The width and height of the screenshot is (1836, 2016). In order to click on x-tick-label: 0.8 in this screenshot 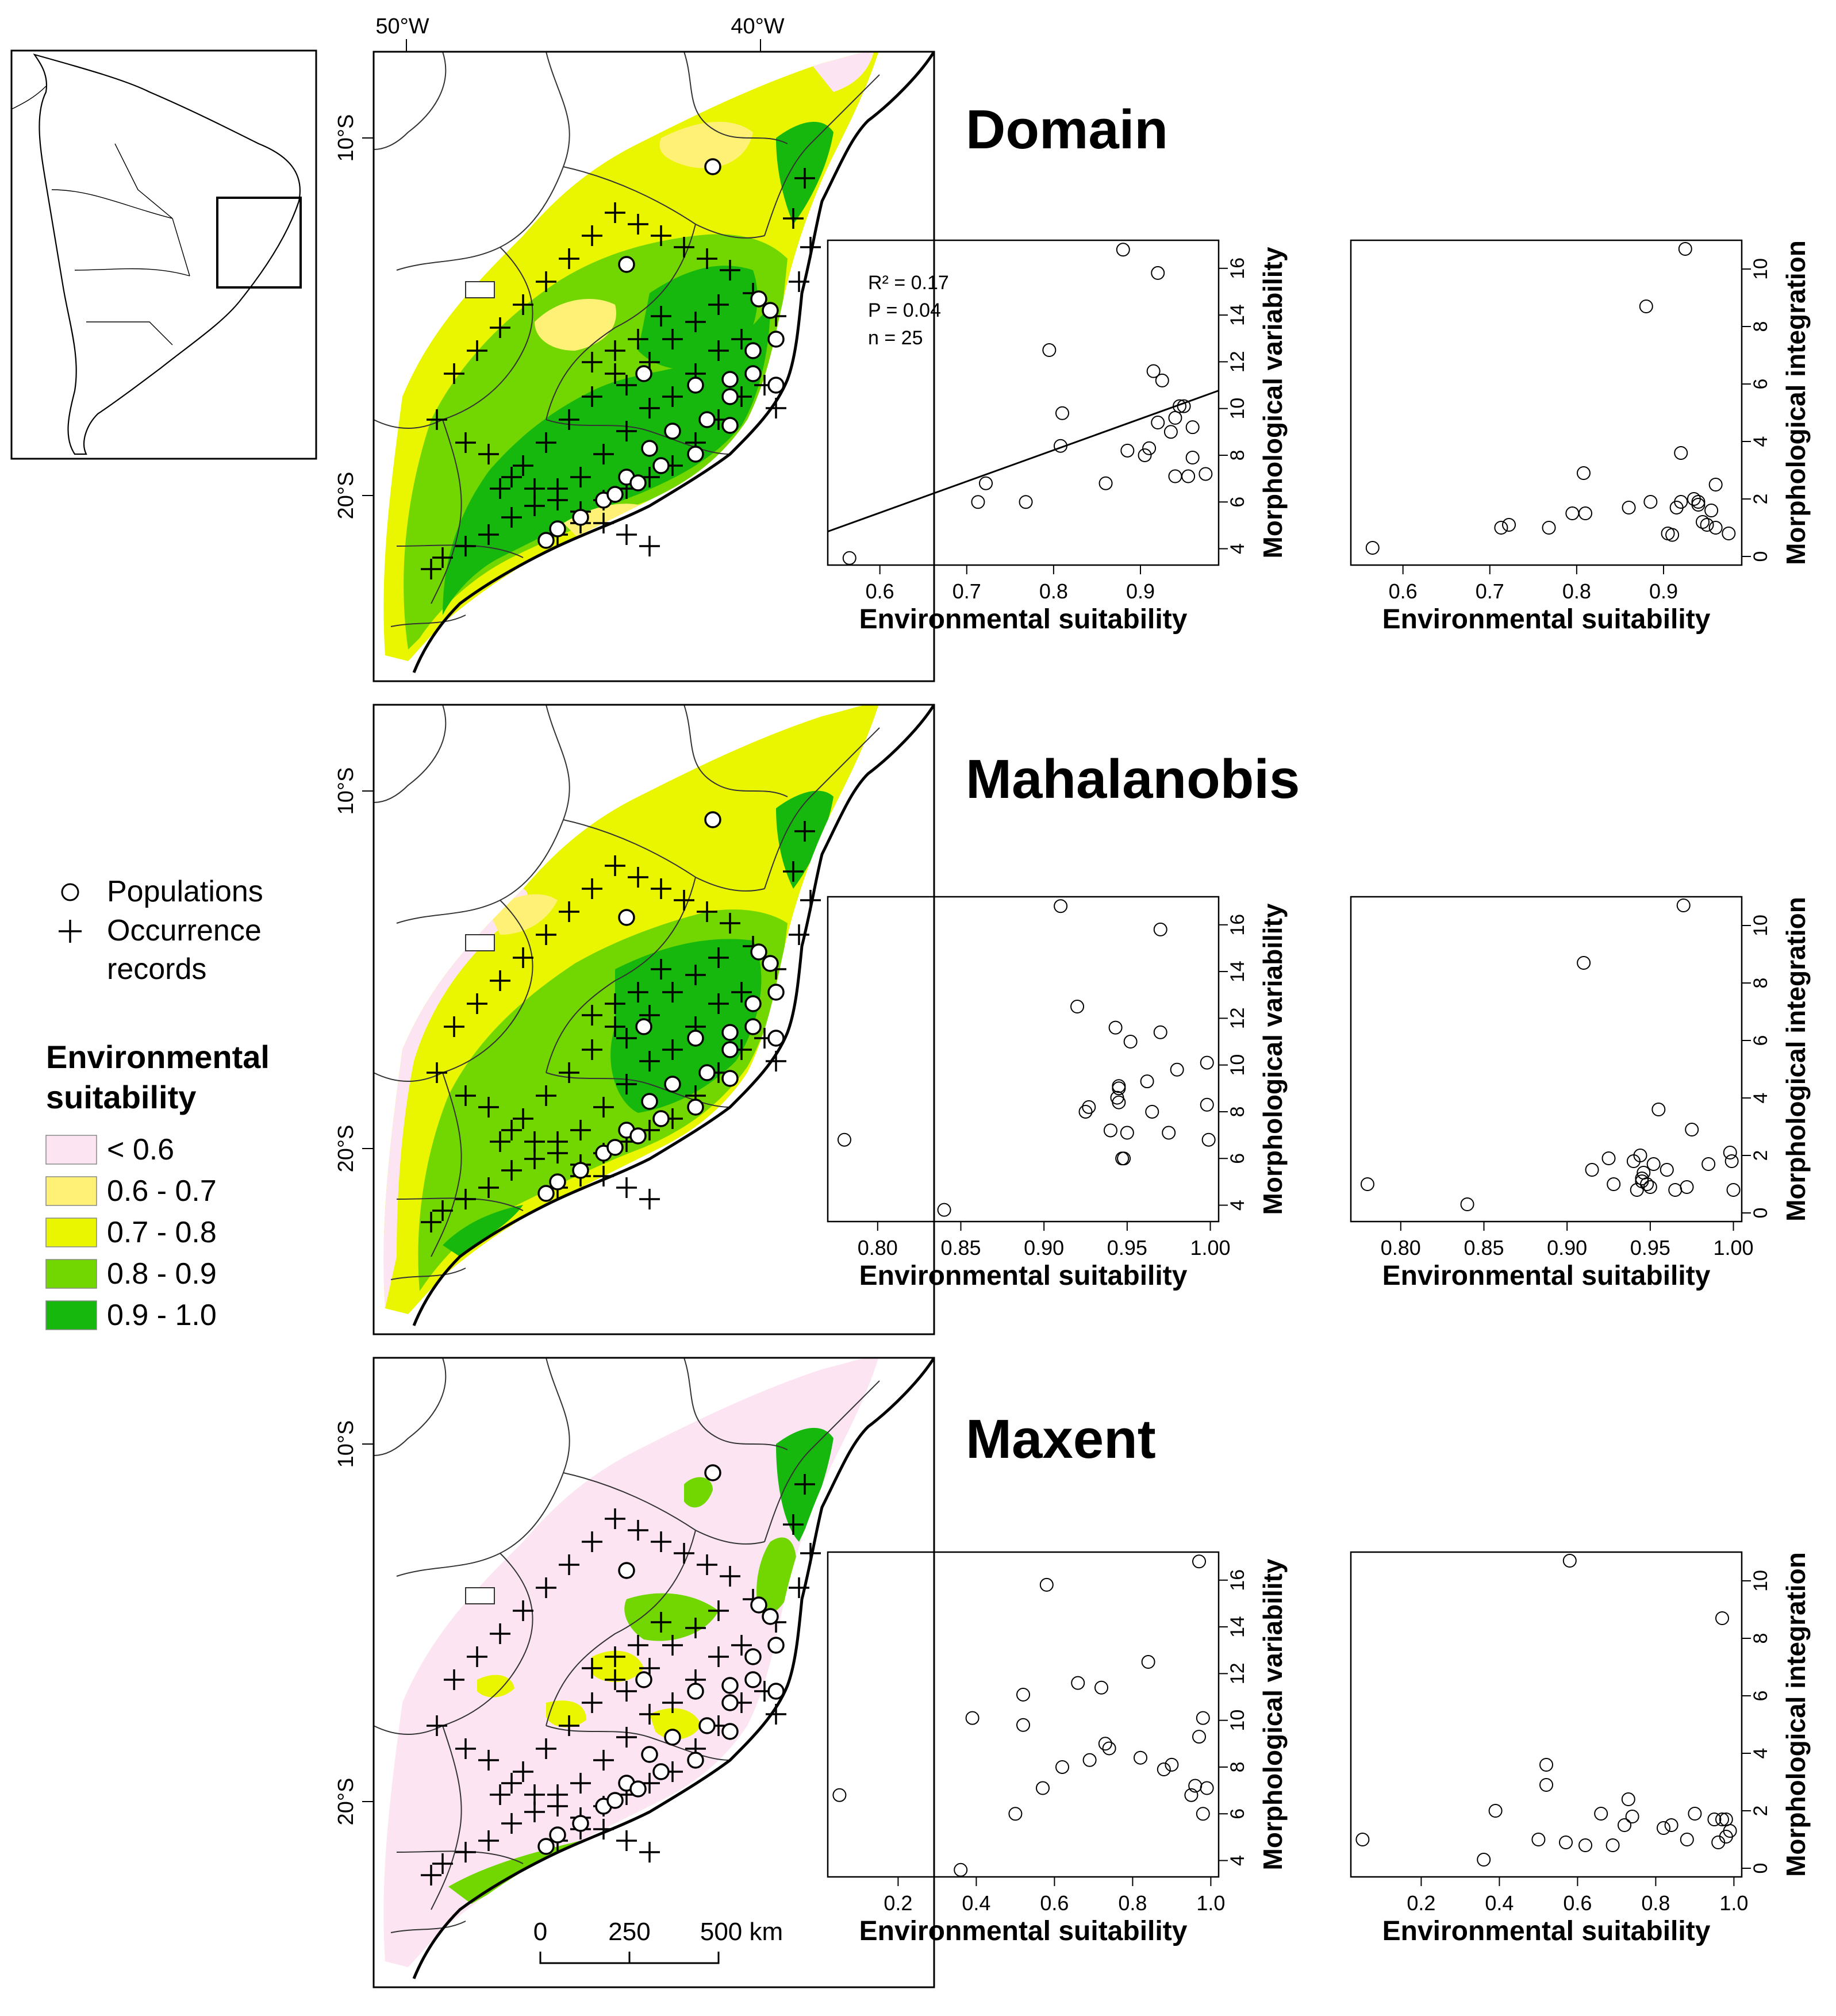, I will do `click(1656, 1903)`.